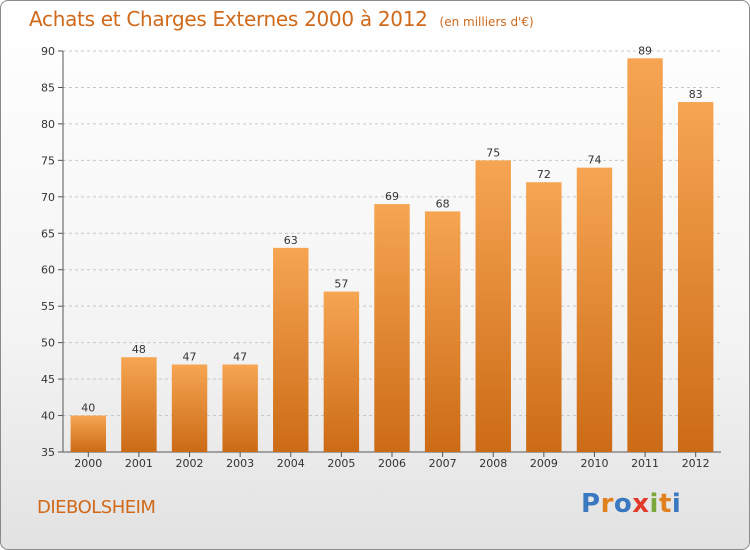  Describe the element at coordinates (443, 203) in the screenshot. I see `data-label-2007: 68` at that location.